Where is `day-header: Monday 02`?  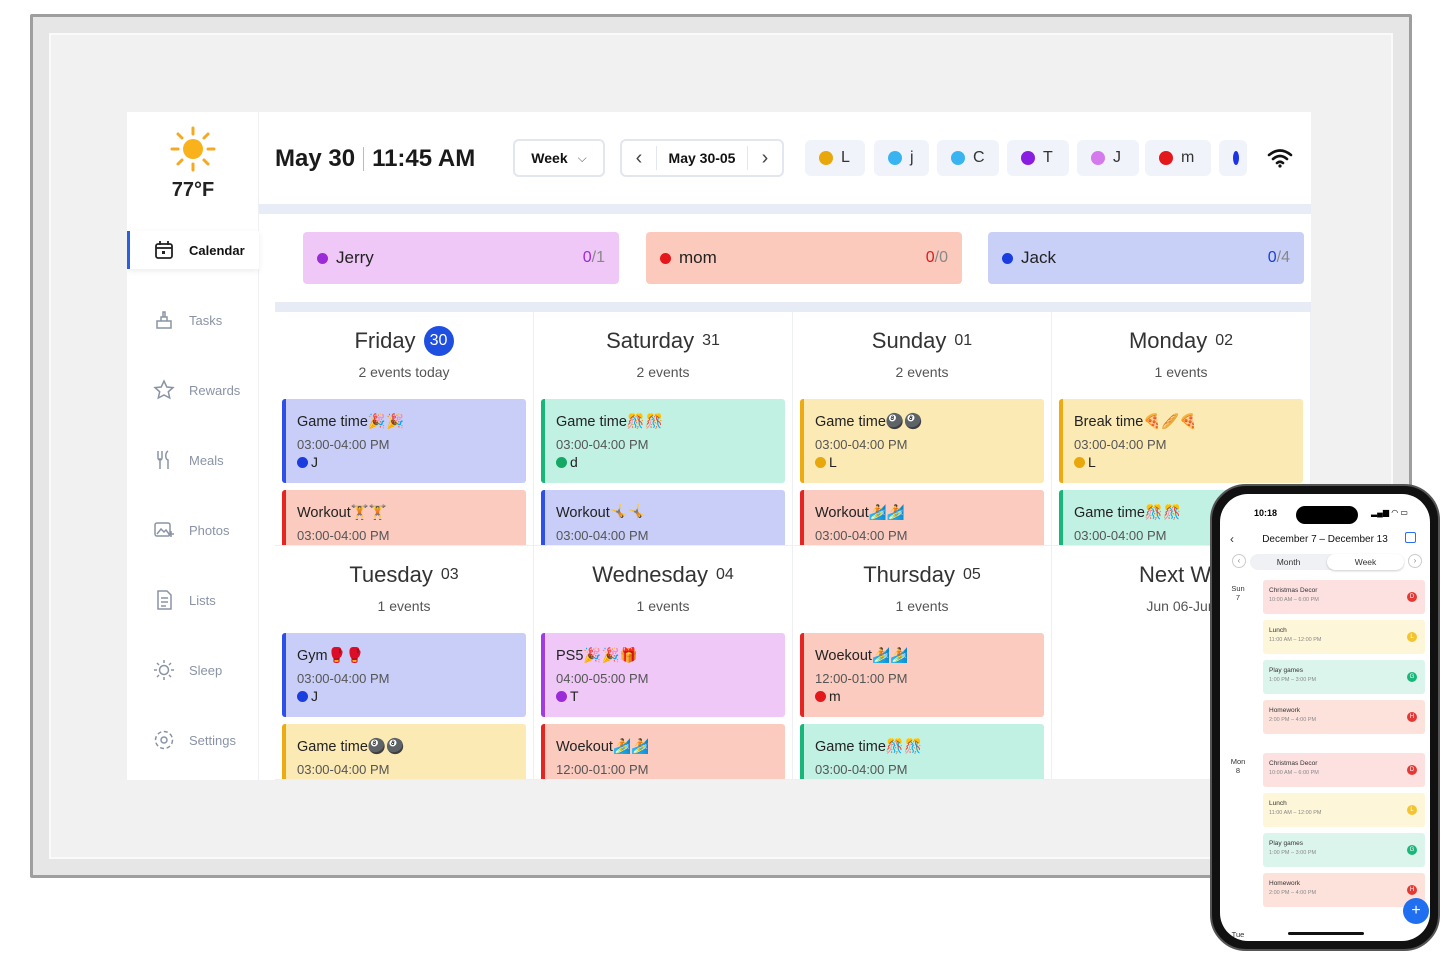
day-header: Monday 02 is located at coordinates (1181, 341).